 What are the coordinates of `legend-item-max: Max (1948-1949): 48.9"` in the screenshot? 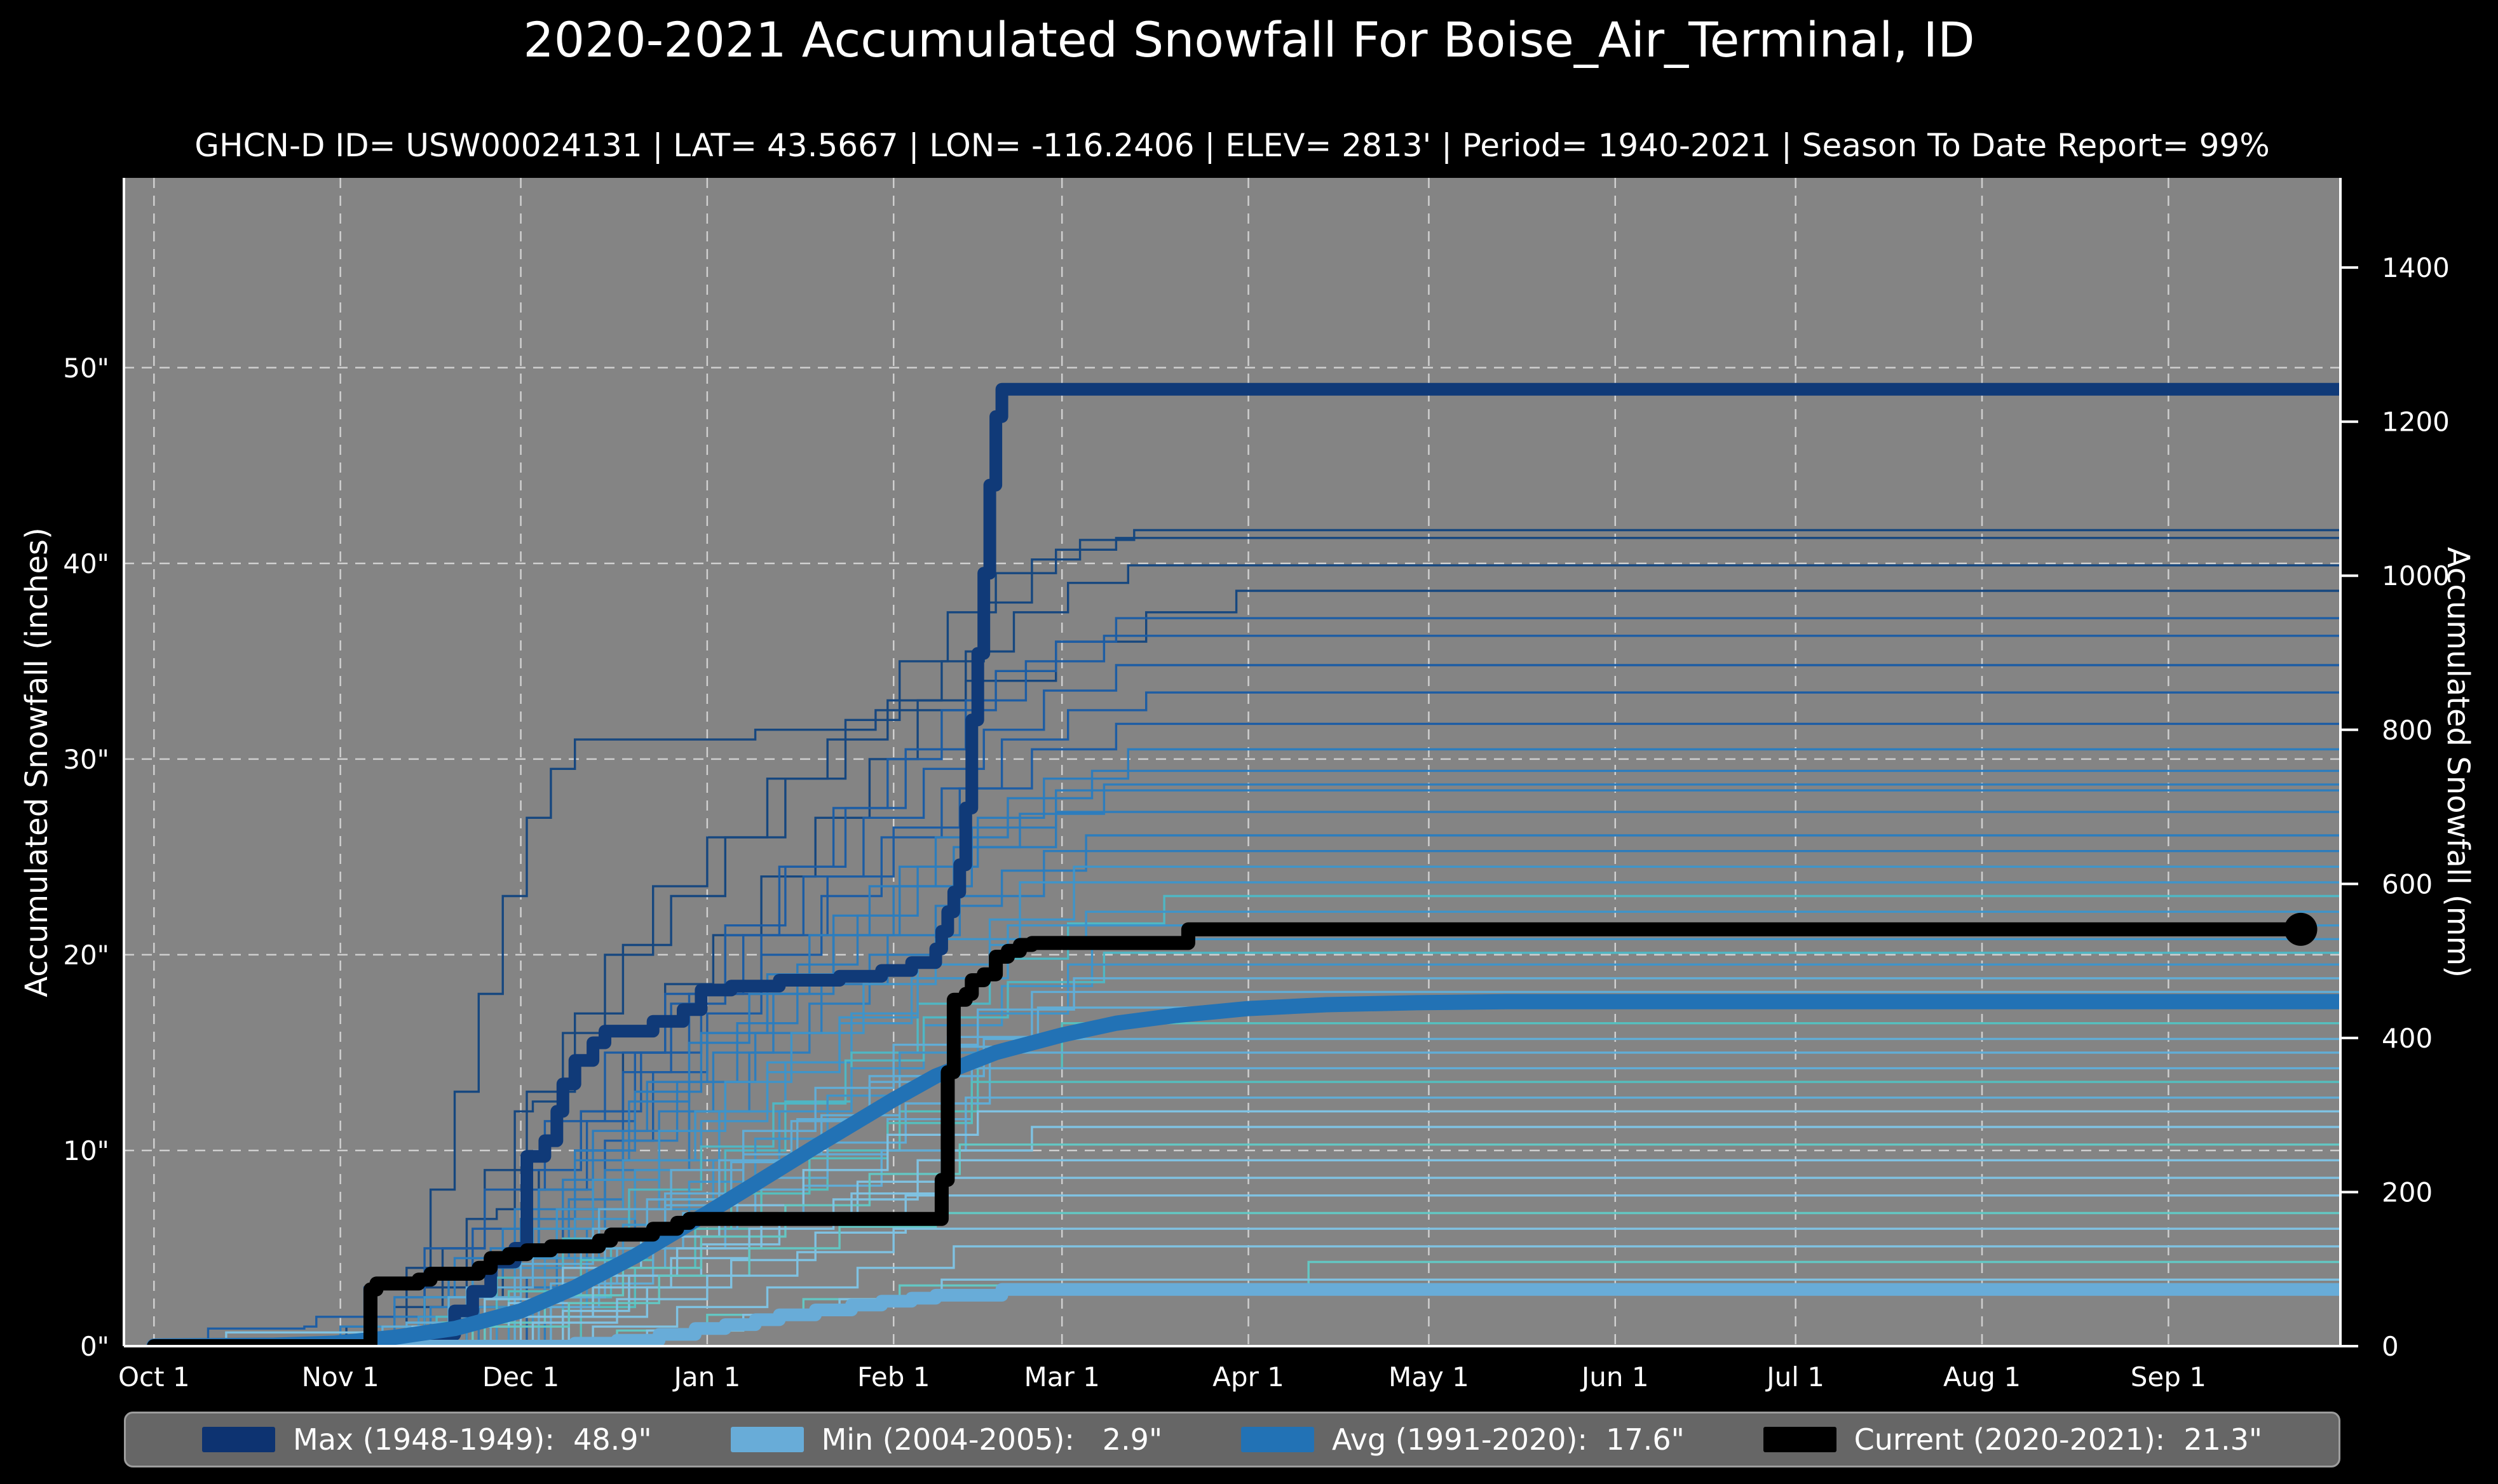 It's located at (427, 1439).